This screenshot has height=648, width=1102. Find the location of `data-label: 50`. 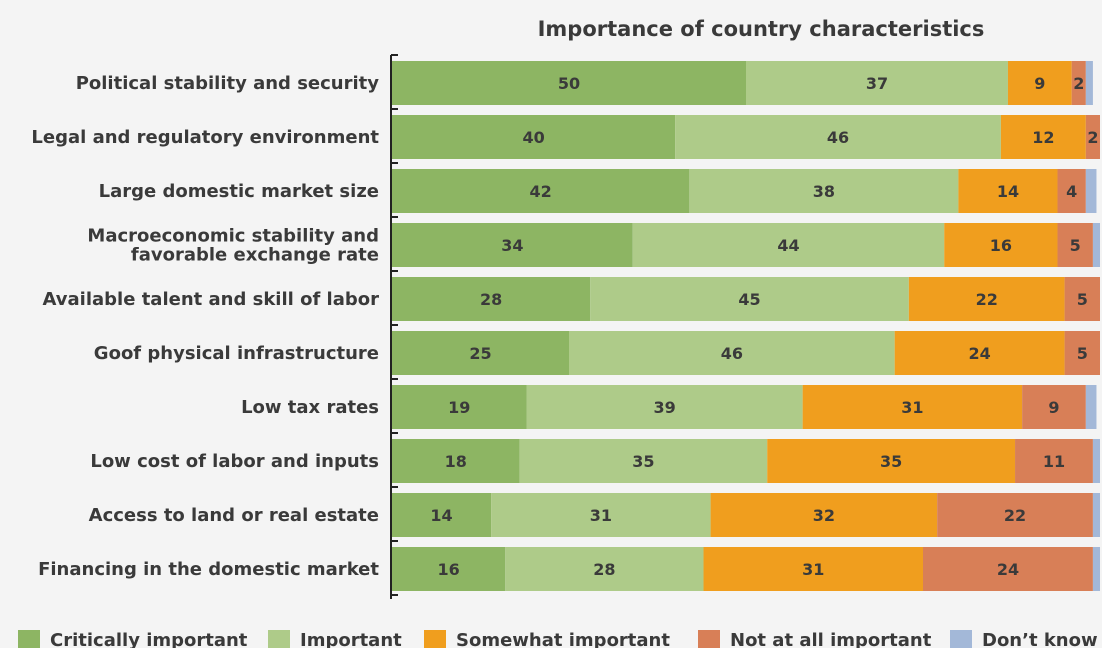

data-label: 50 is located at coordinates (569, 83).